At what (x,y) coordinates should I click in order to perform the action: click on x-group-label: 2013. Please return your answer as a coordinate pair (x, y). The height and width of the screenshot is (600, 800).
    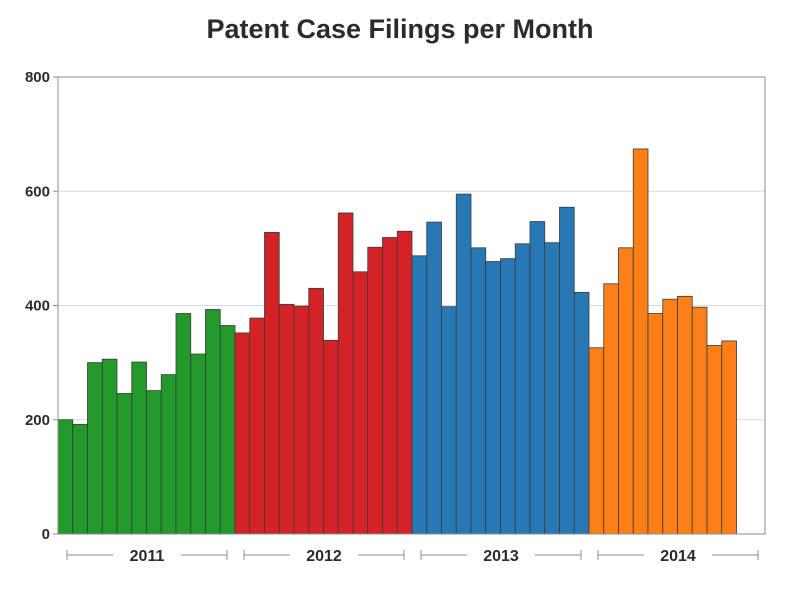
    Looking at the image, I should click on (501, 556).